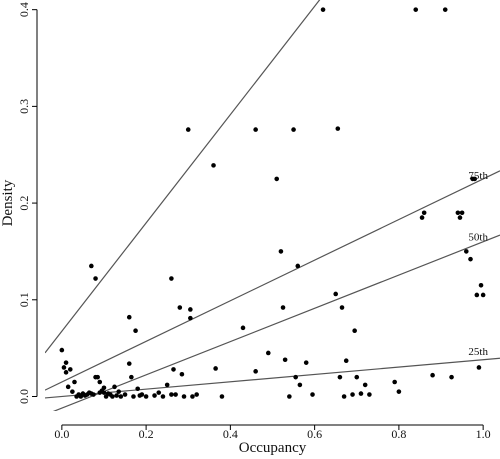 The height and width of the screenshot is (459, 500). Describe the element at coordinates (230, 434) in the screenshot. I see `x-tick-label: 0.4` at that location.